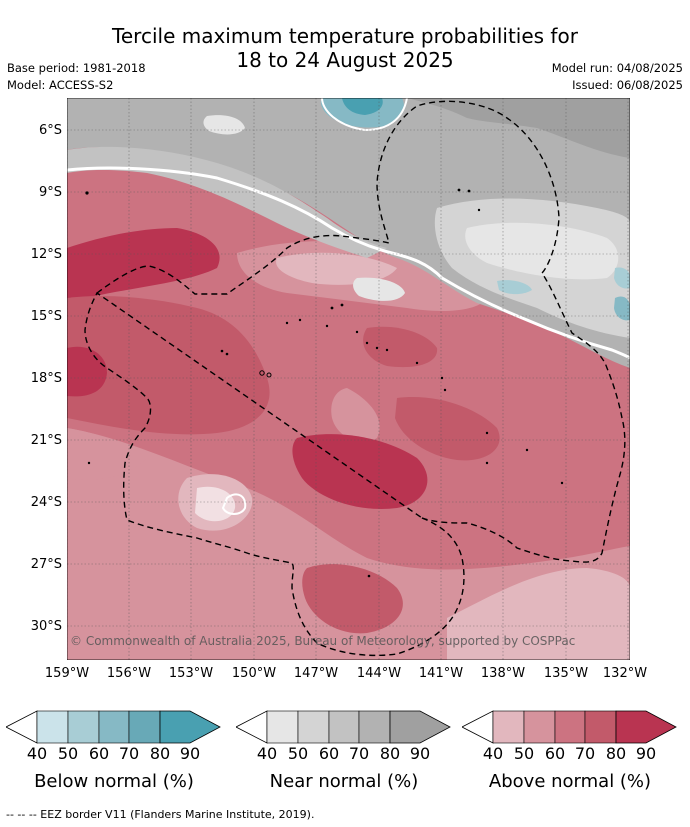 This screenshot has height=827, width=690. What do you see at coordinates (267, 753) in the screenshot?
I see `colorbar-near-tick-40: 40` at bounding box center [267, 753].